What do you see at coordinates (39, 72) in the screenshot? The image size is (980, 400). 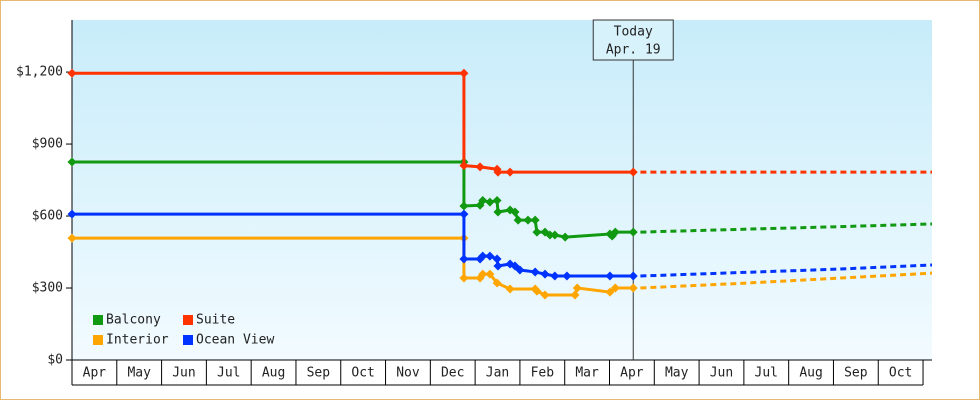 I see `y-tick-label: $1,200` at bounding box center [39, 72].